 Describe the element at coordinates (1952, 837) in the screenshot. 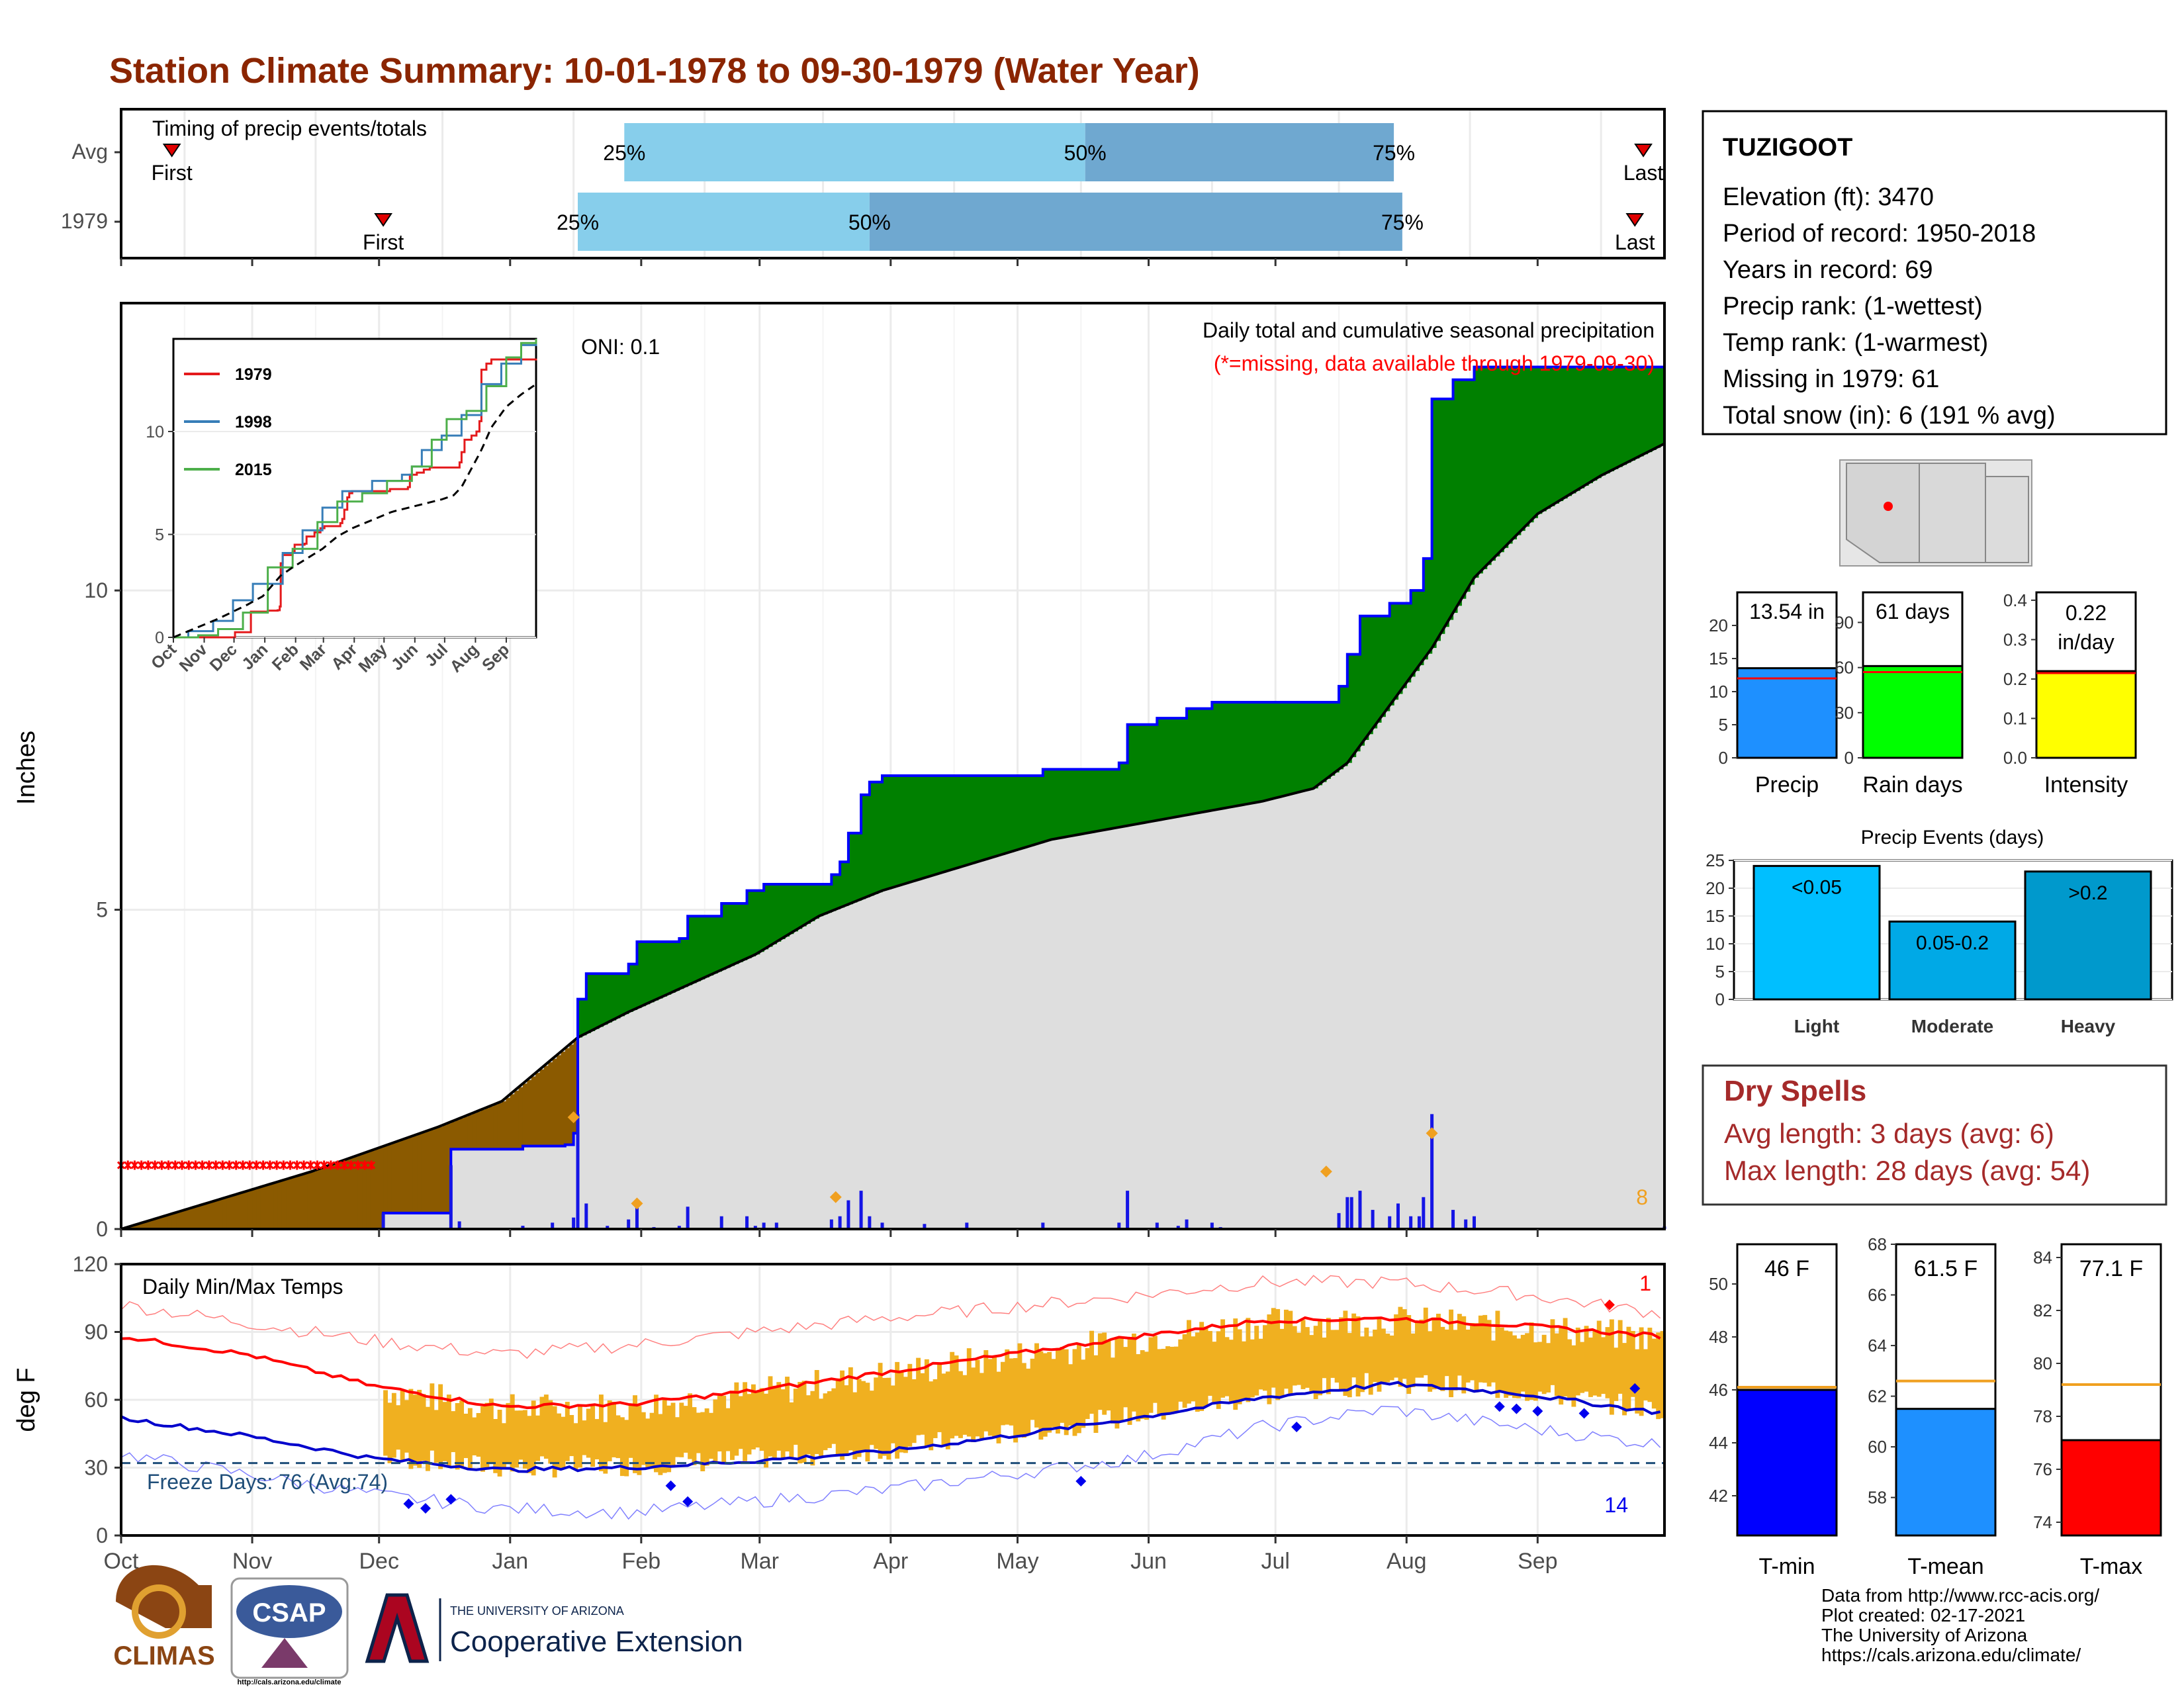

I see `events-title: Precip Events (days)` at that location.